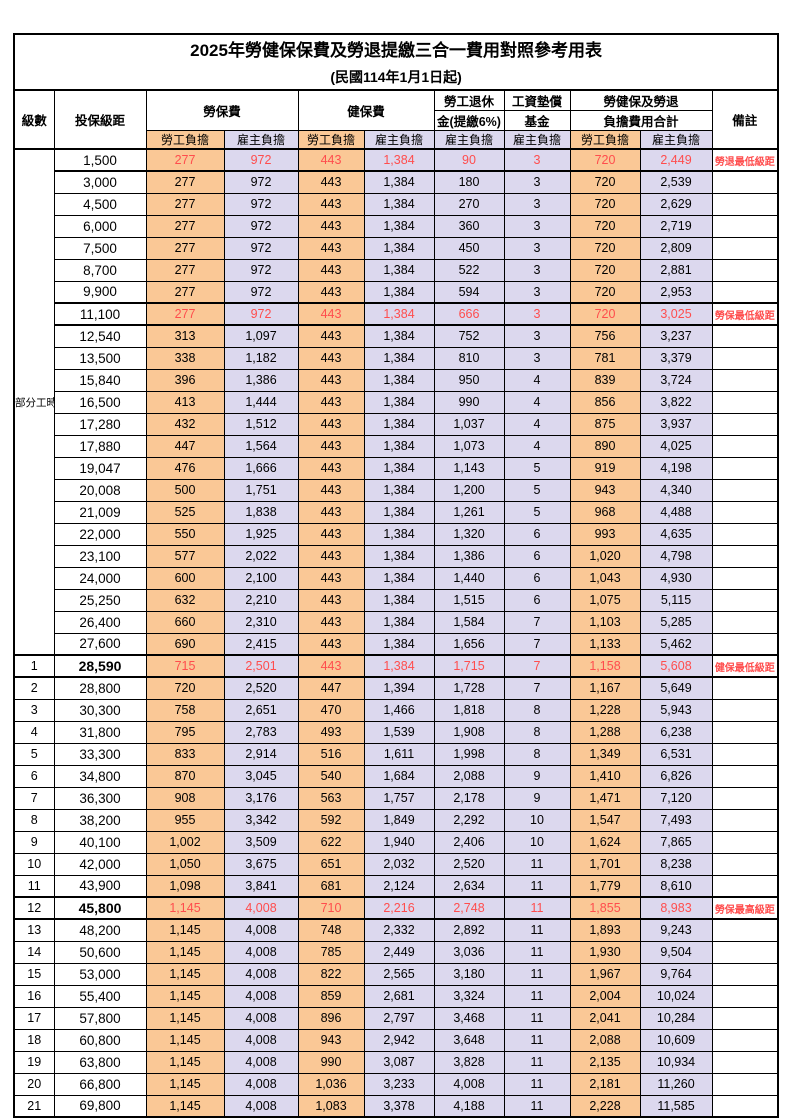  What do you see at coordinates (399, 688) in the screenshot?
I see `fee-value-cell: 1,394` at bounding box center [399, 688].